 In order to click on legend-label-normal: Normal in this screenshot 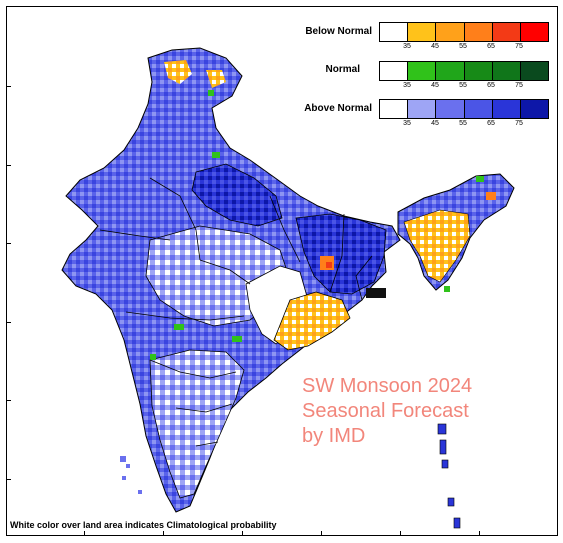, I will do `click(342, 69)`.